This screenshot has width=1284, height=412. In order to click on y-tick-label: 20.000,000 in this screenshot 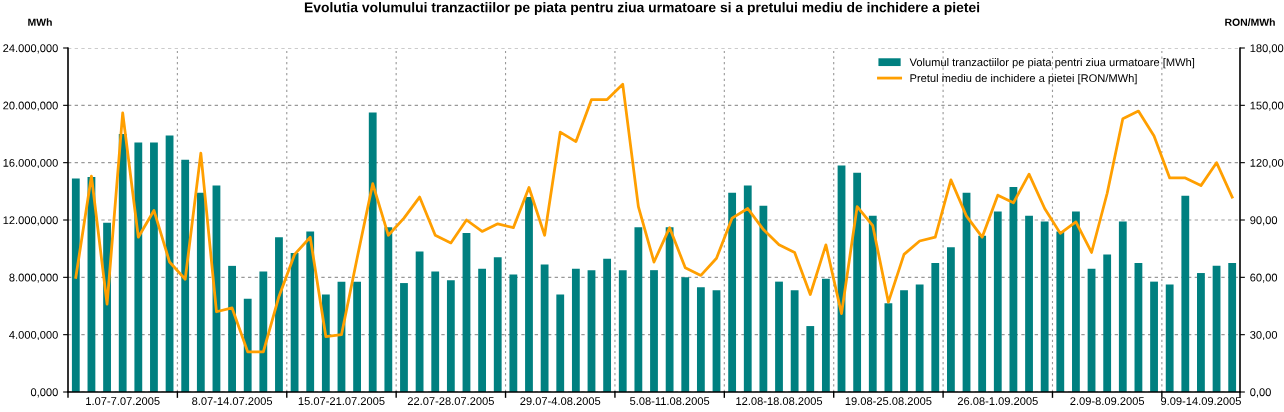, I will do `click(30, 106)`.